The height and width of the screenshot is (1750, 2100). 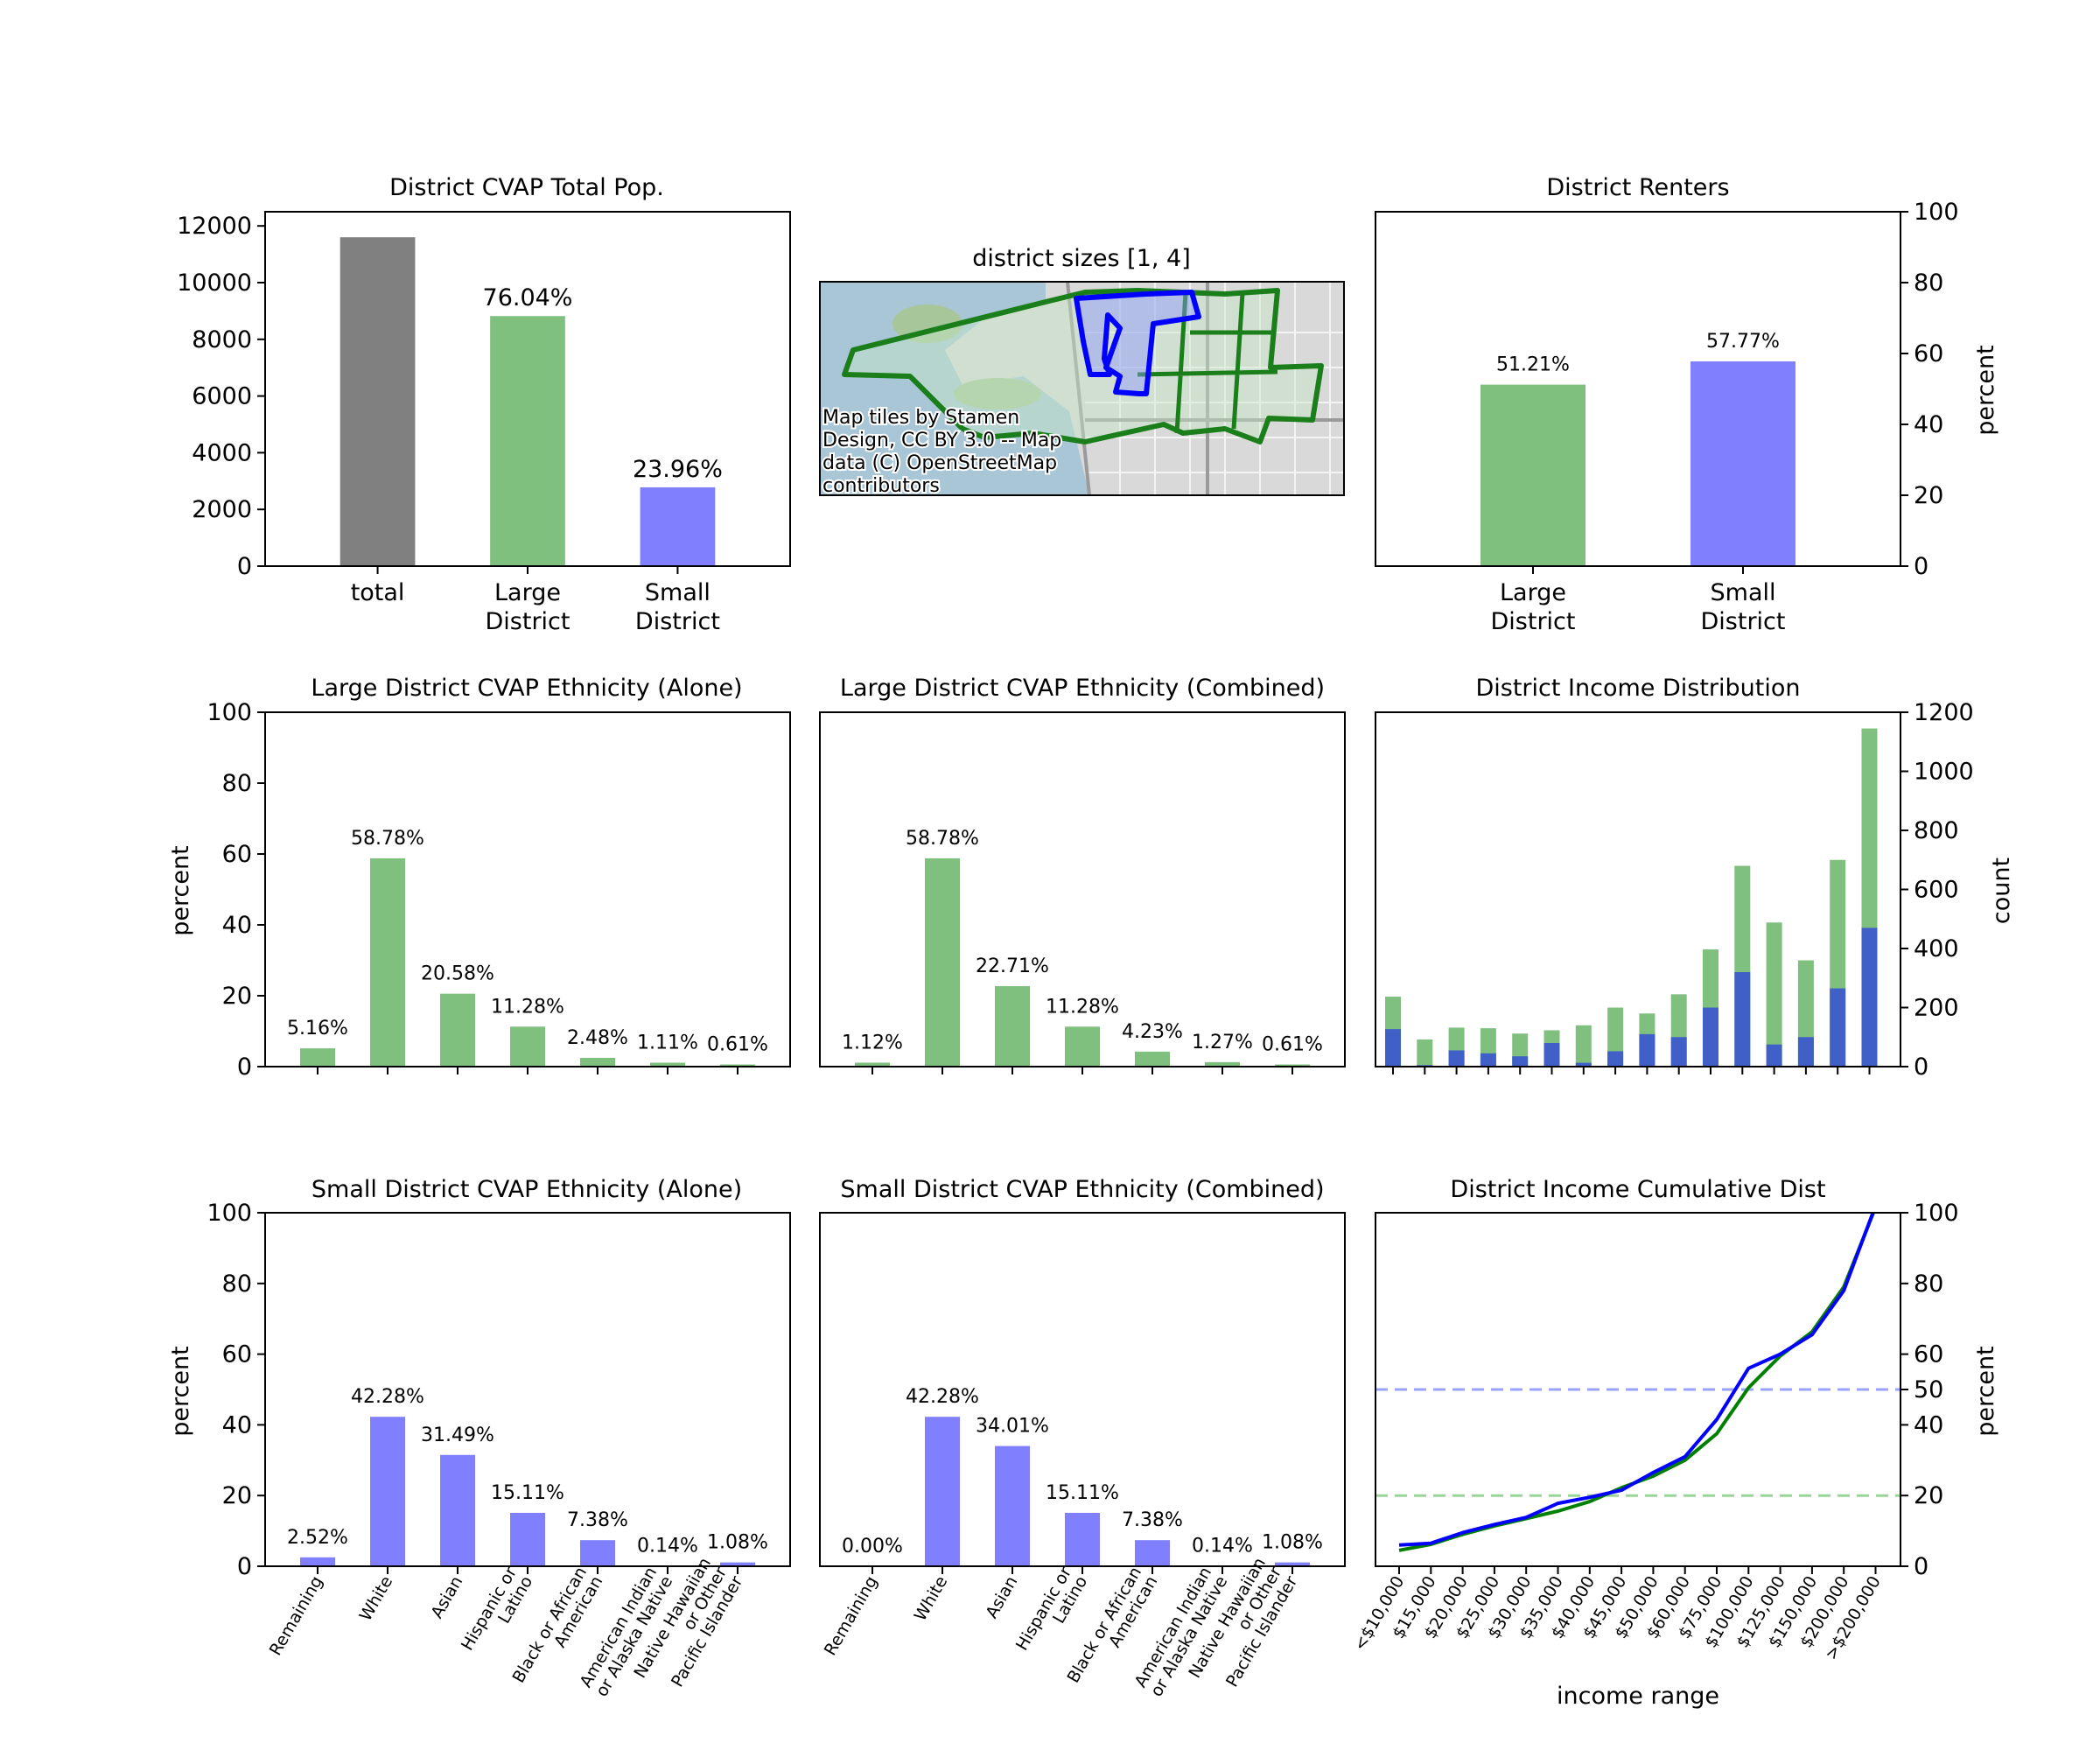 I want to click on data-label: 31.49%, so click(x=457, y=1435).